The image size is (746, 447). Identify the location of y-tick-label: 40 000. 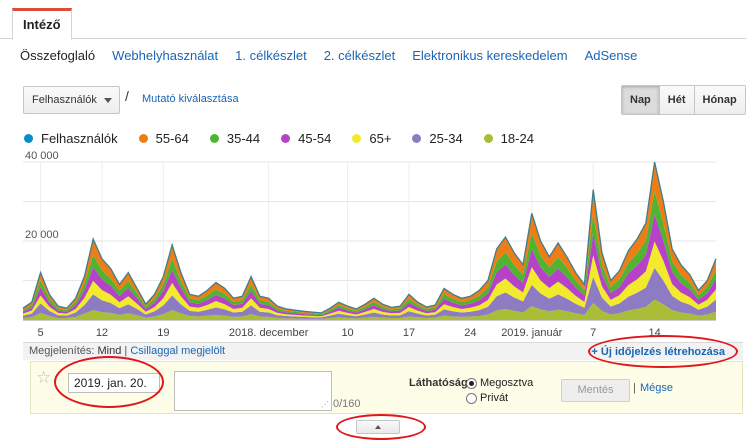
(42, 156).